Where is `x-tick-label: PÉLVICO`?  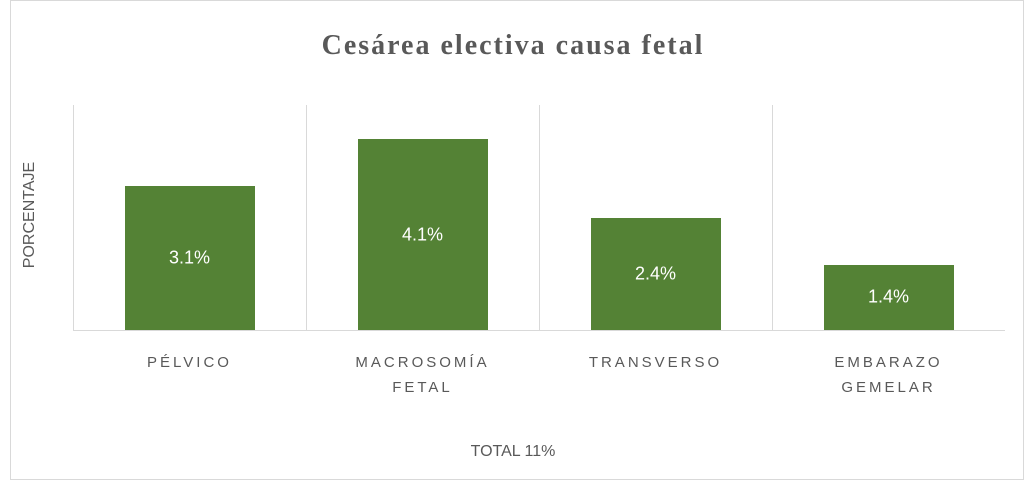
x-tick-label: PÉLVICO is located at coordinates (189, 362).